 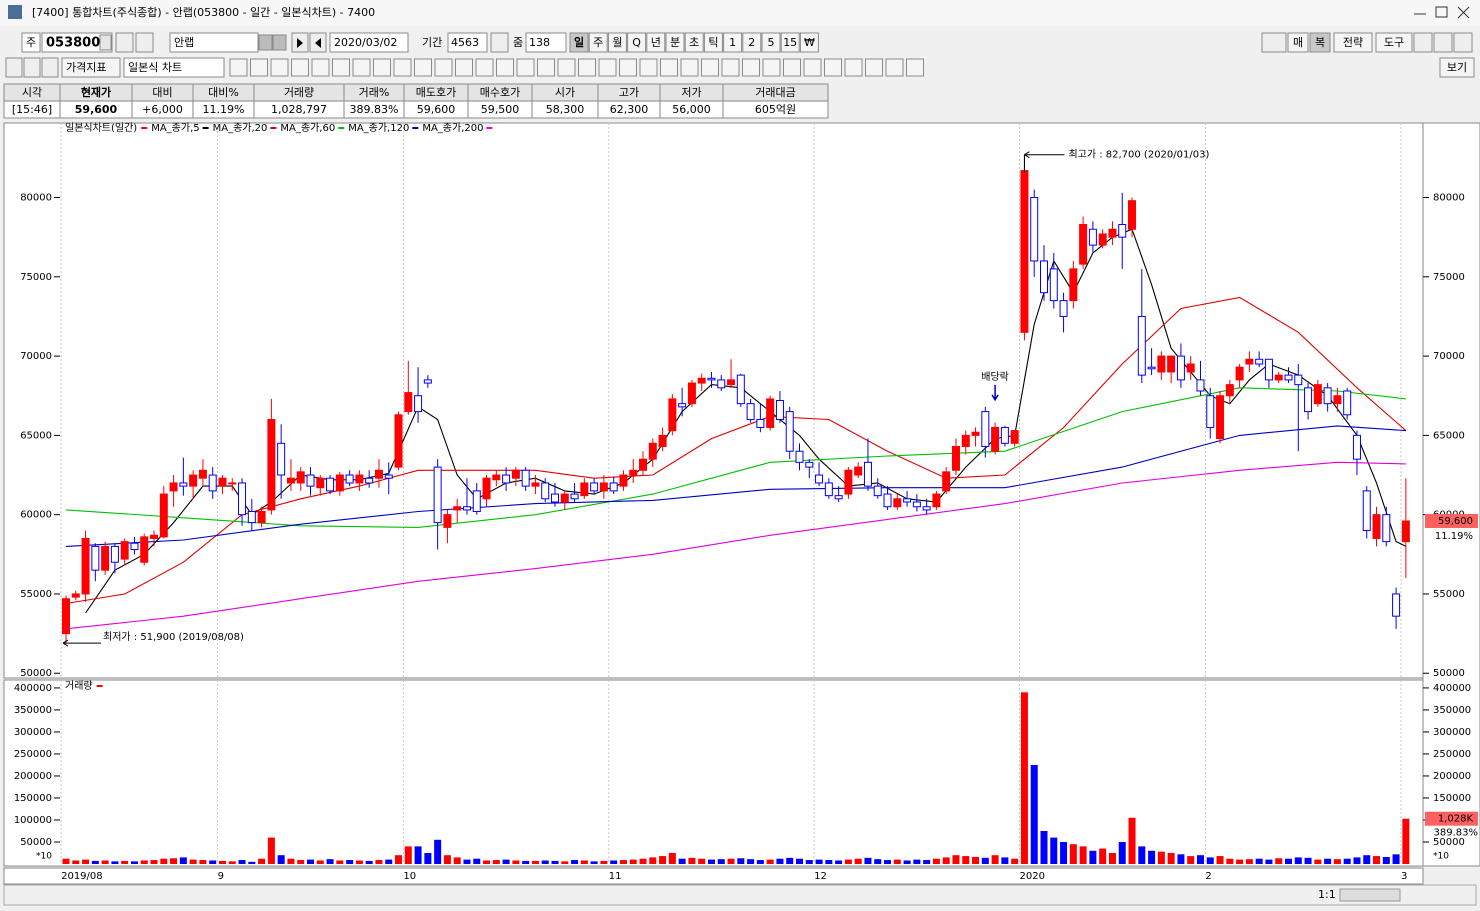 What do you see at coordinates (369, 42) in the screenshot?
I see `date-input` at bounding box center [369, 42].